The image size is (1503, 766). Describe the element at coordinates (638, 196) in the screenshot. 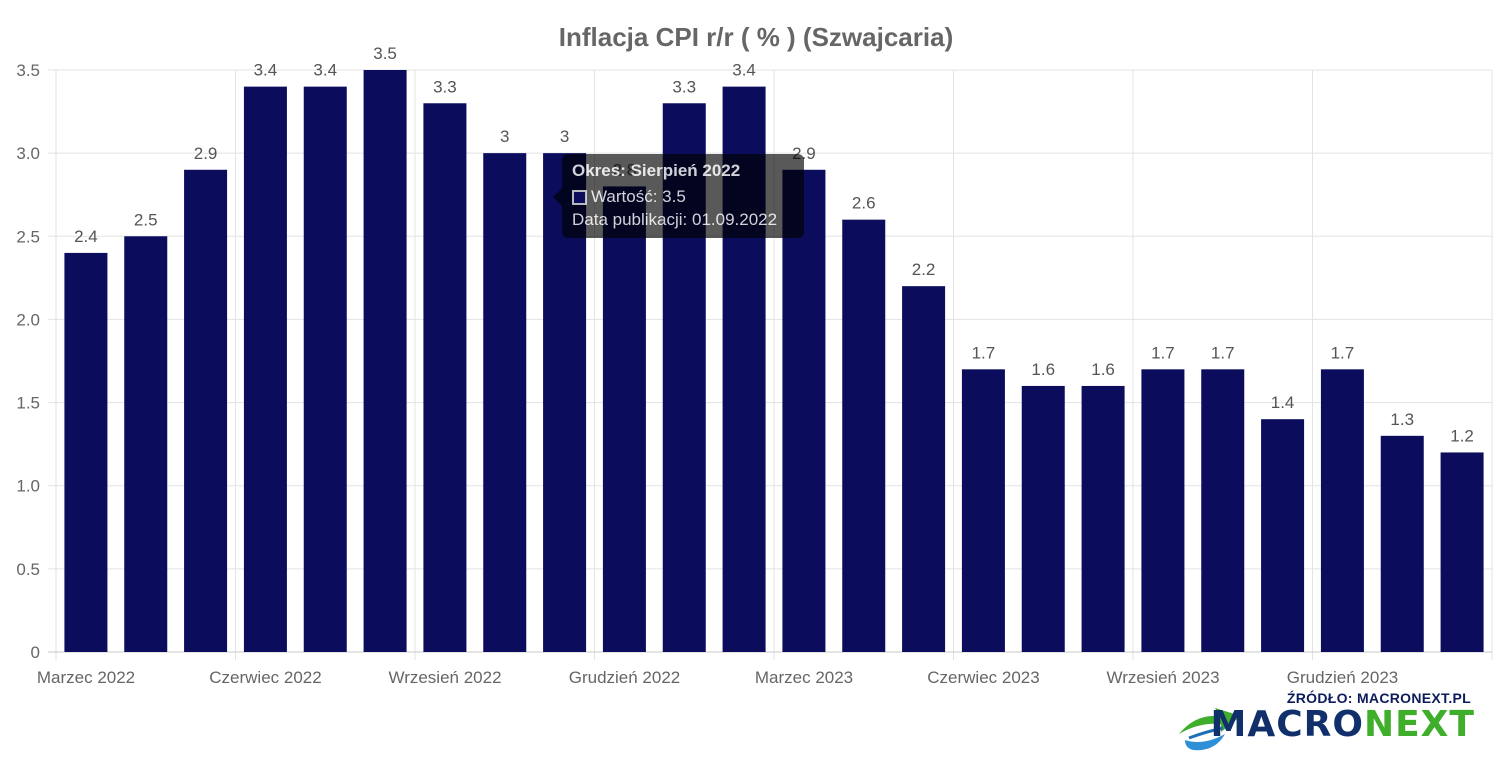

I see `tooltip-value: Wartość: 3.5` at that location.